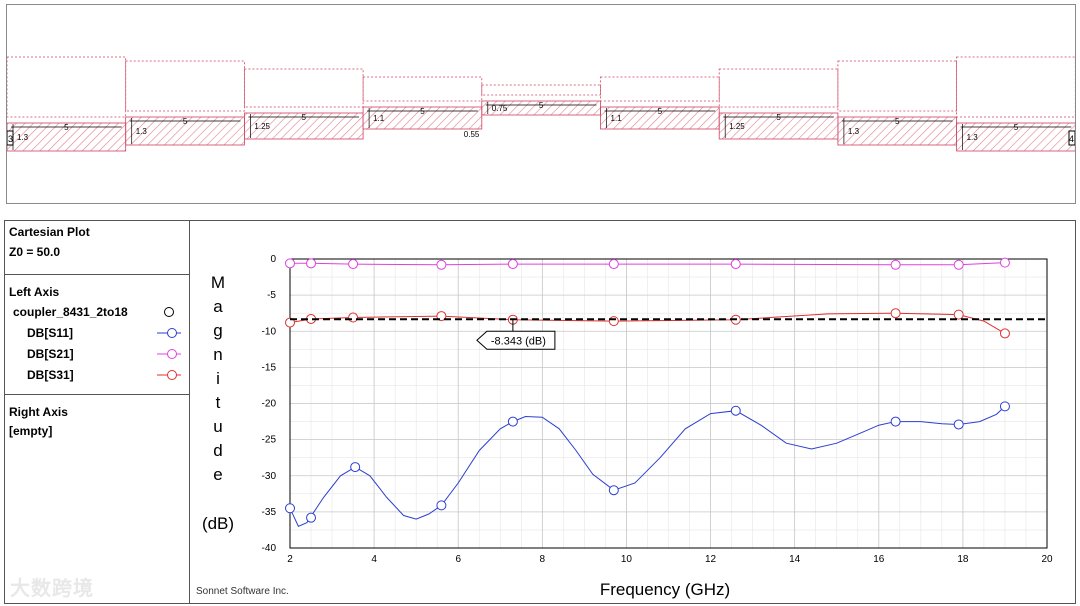 This screenshot has width=1080, height=606. What do you see at coordinates (97, 248) in the screenshot?
I see `plot-info-section: Cartesian Plot Z0 = 50.0` at bounding box center [97, 248].